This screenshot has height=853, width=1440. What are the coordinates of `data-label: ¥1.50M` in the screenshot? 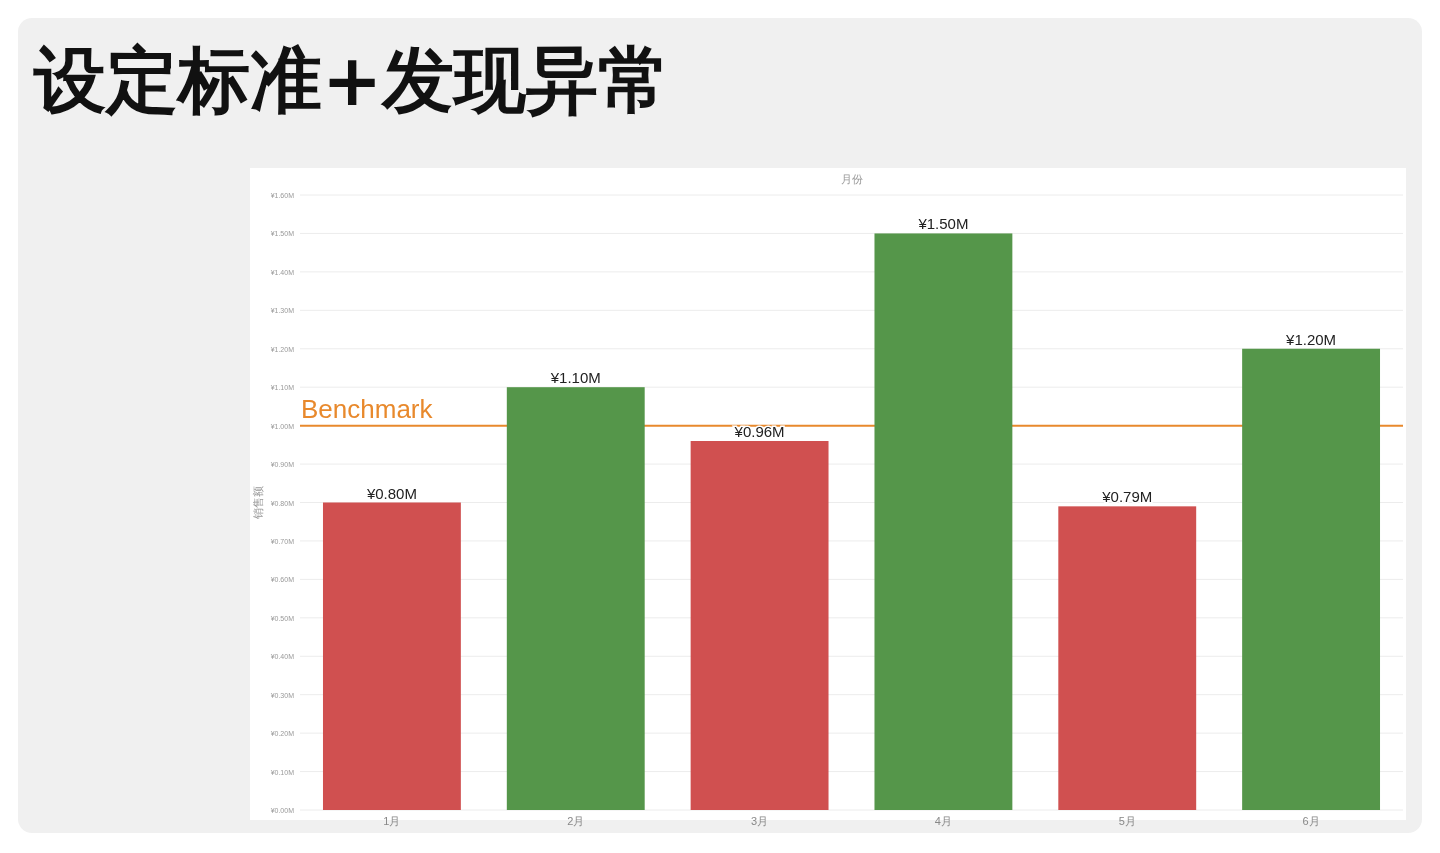 It's located at (943, 224).